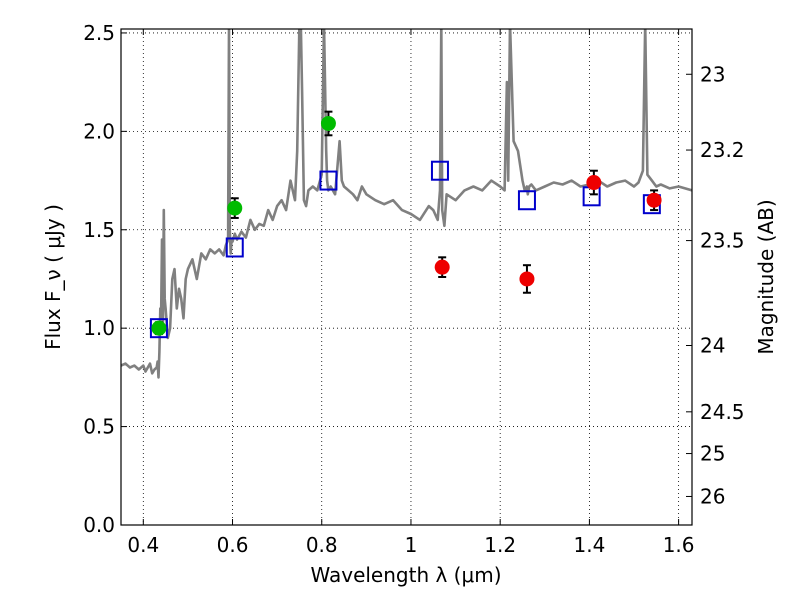 The image size is (800, 600). What do you see at coordinates (722, 150) in the screenshot?
I see `y2-tick-label: 23.2` at bounding box center [722, 150].